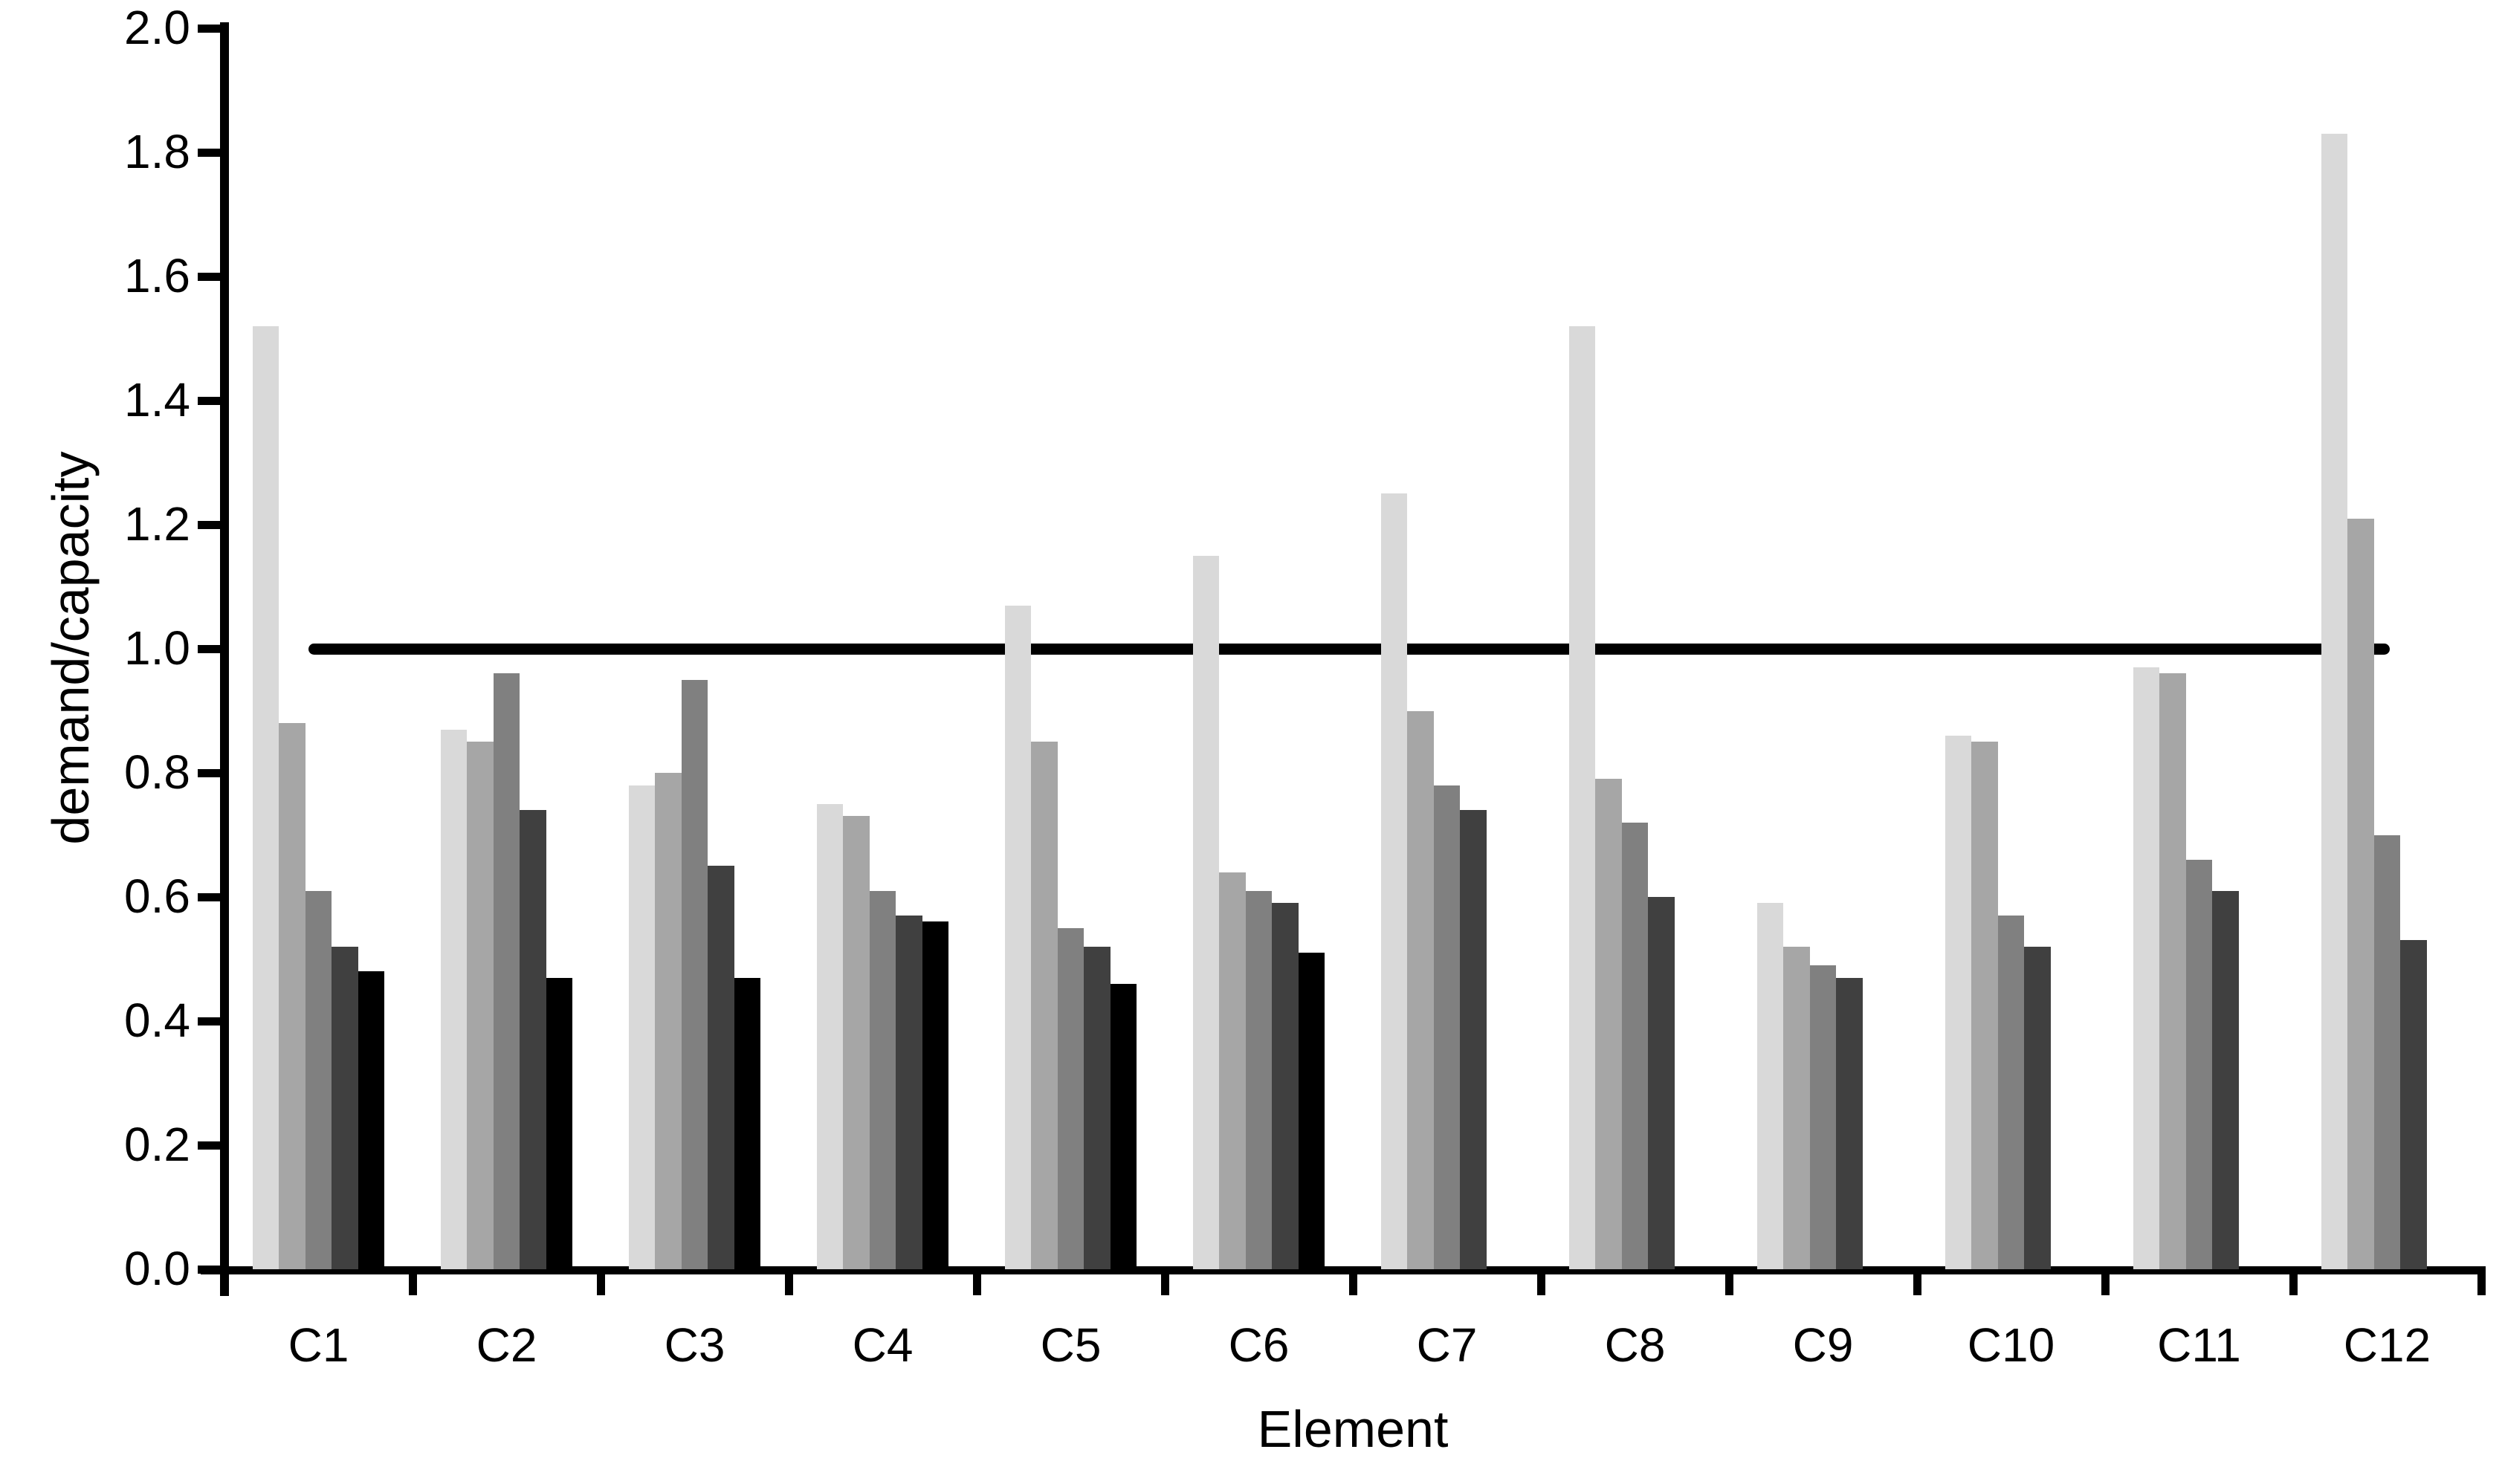 The width and height of the screenshot is (2502, 1484). Describe the element at coordinates (318, 1345) in the screenshot. I see `x-tick-label-C1: C1` at that location.